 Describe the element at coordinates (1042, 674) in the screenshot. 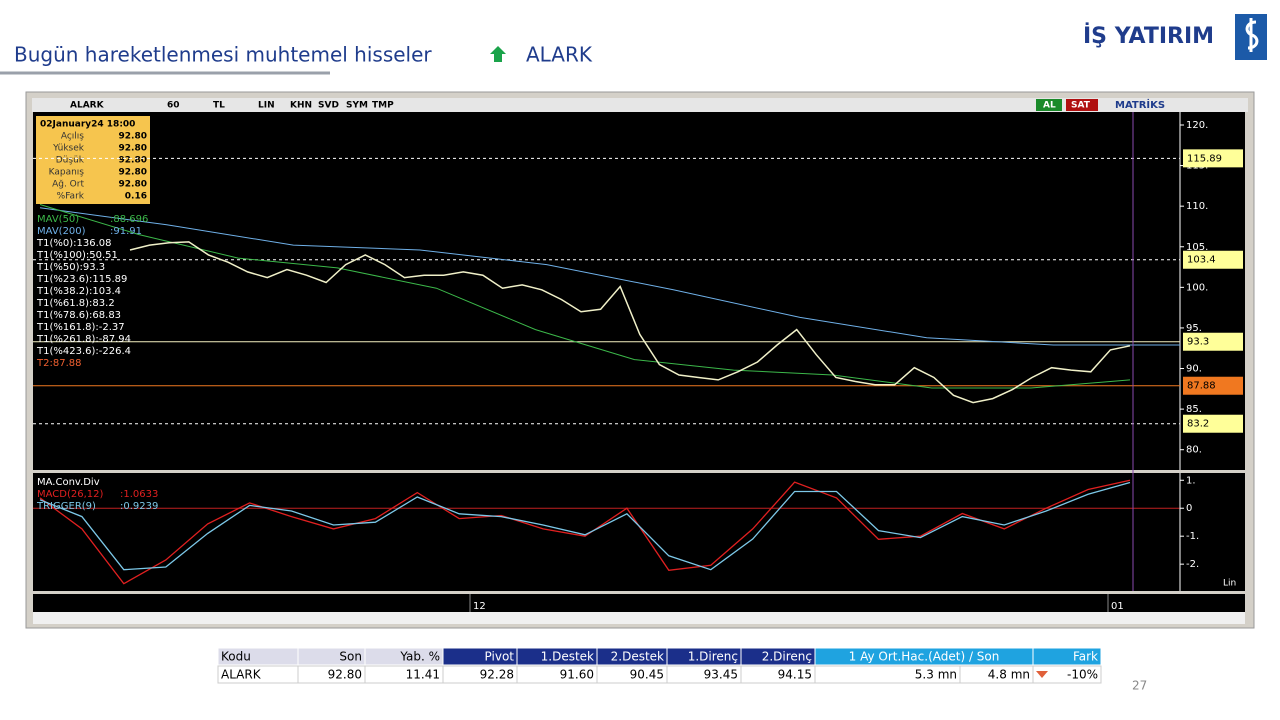

I see `down-triangle` at that location.